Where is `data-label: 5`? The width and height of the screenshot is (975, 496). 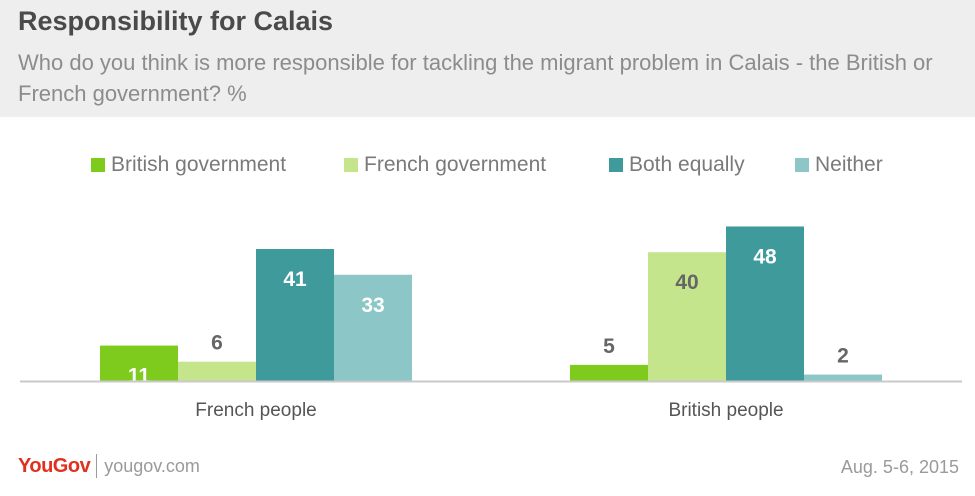 data-label: 5 is located at coordinates (609, 346).